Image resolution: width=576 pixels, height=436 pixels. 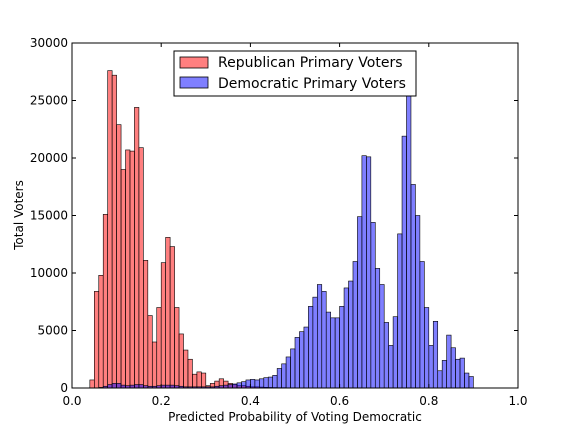 What do you see at coordinates (250, 401) in the screenshot?
I see `x-tick-label: 0.4` at bounding box center [250, 401].